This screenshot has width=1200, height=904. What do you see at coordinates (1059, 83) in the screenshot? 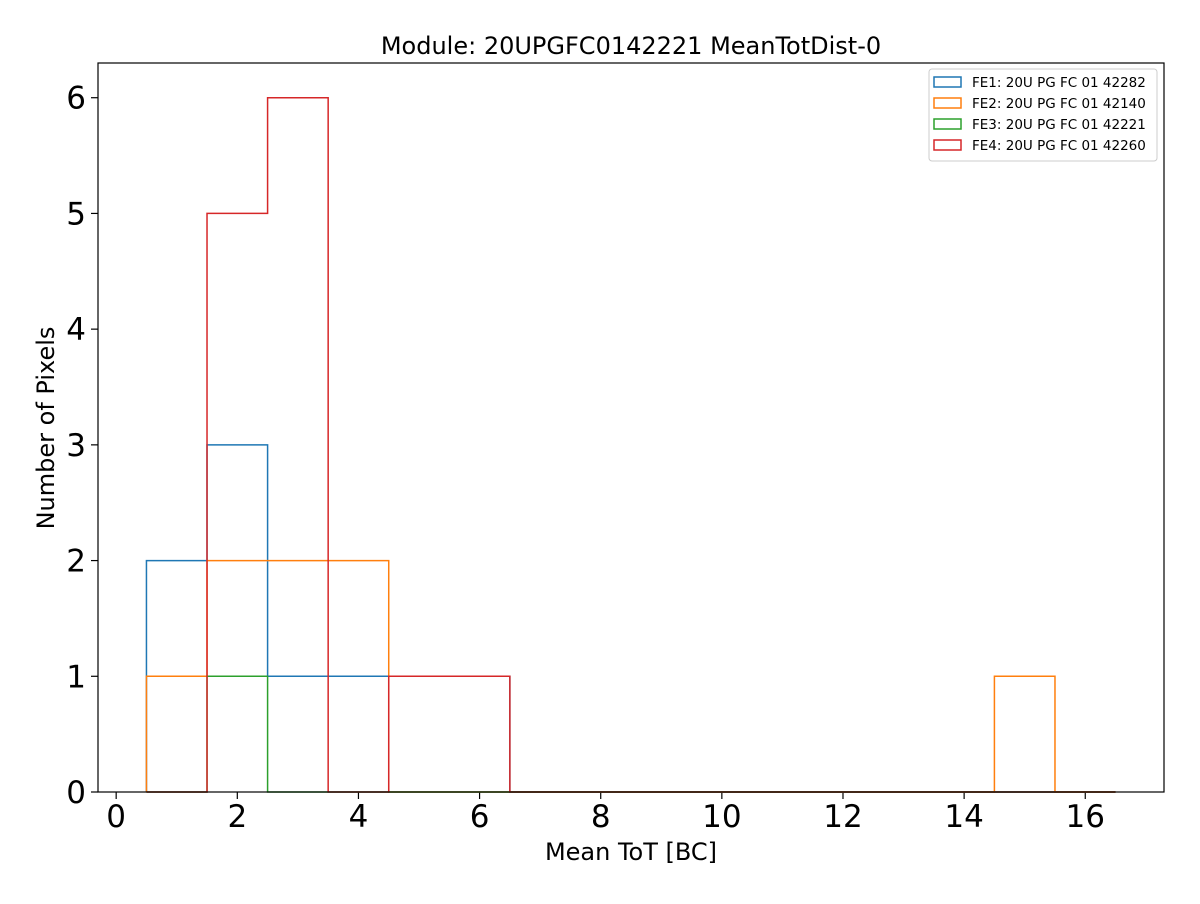
I see `legend-label: FE1: 20U PG FC 01 42282` at bounding box center [1059, 83].